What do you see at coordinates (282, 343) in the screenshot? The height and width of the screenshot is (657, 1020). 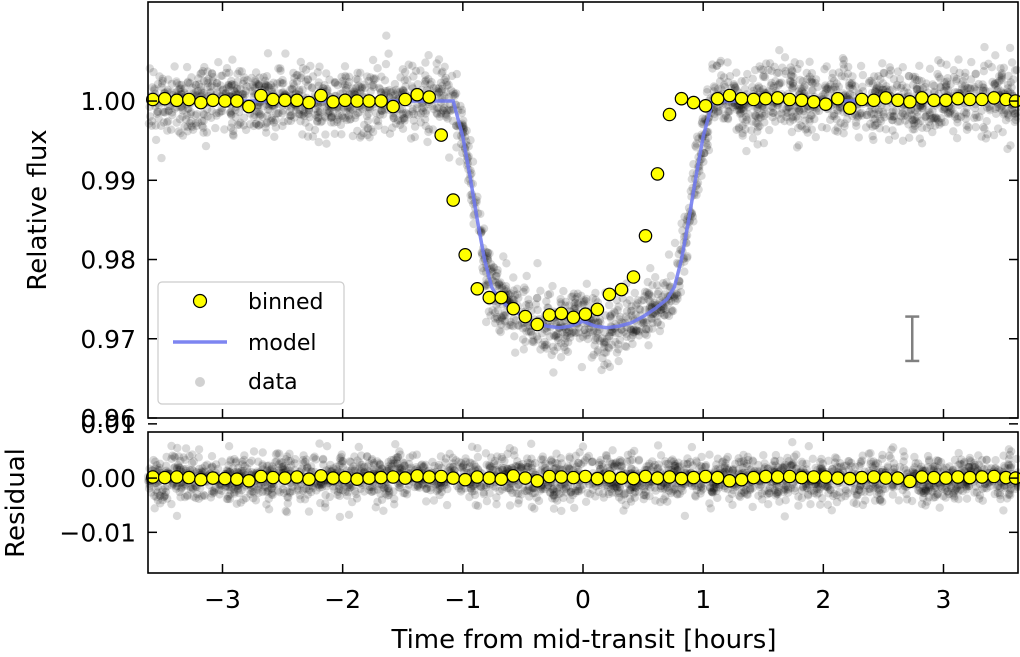 I see `legend-model-label: model` at bounding box center [282, 343].